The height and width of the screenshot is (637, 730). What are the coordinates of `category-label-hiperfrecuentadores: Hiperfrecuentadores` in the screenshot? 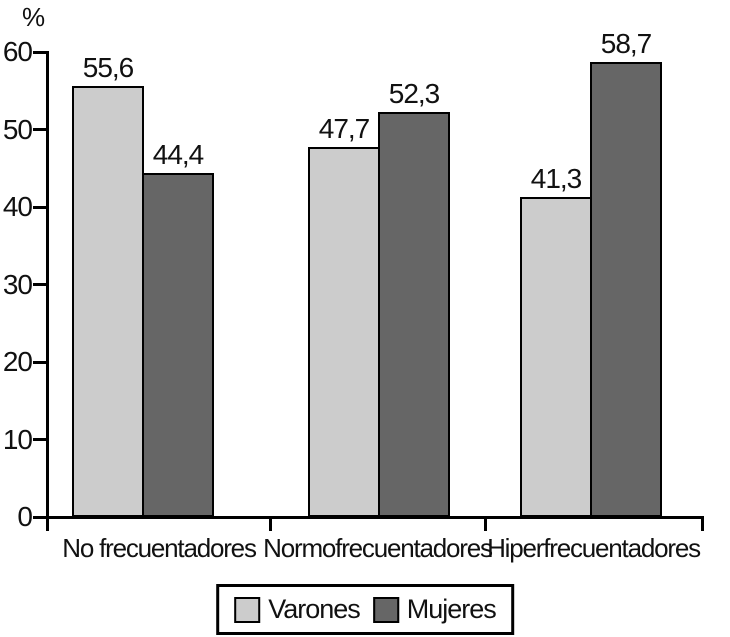 It's located at (594, 548).